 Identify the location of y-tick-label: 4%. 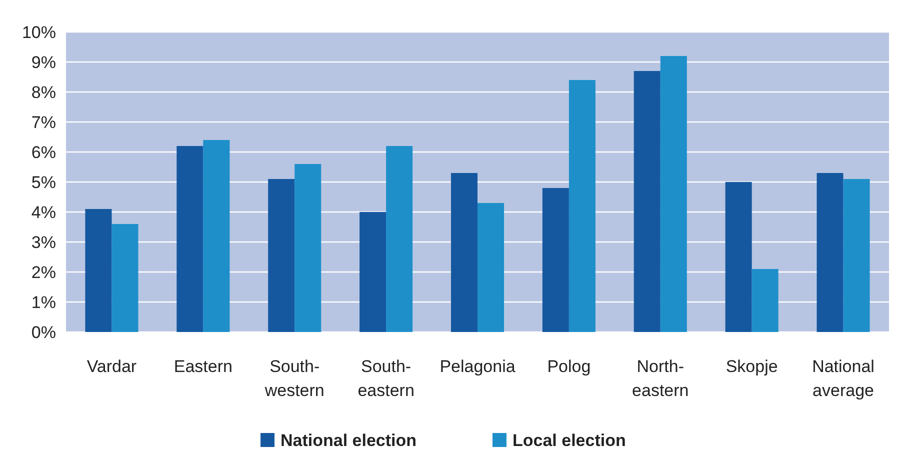
(43, 212).